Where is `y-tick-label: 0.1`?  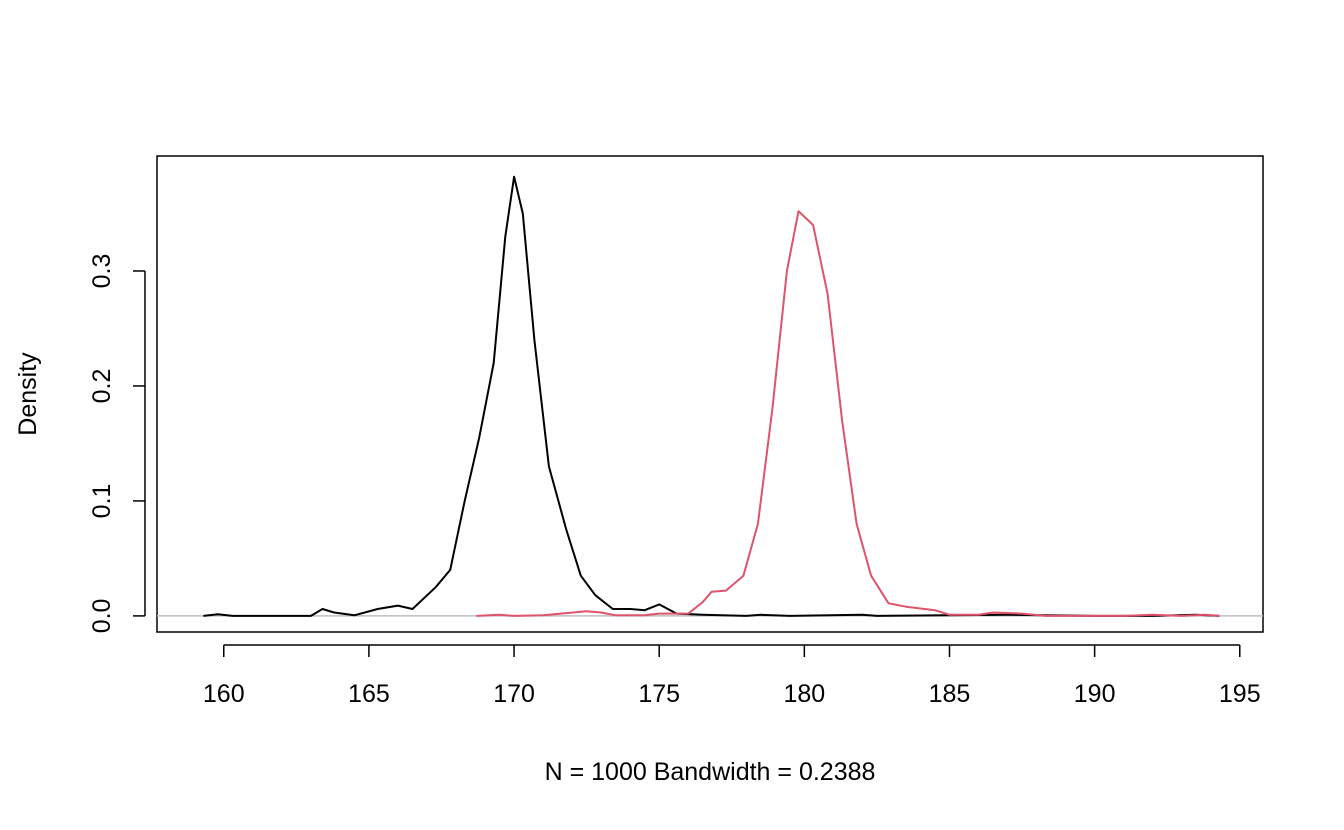 y-tick-label: 0.1 is located at coordinates (102, 501).